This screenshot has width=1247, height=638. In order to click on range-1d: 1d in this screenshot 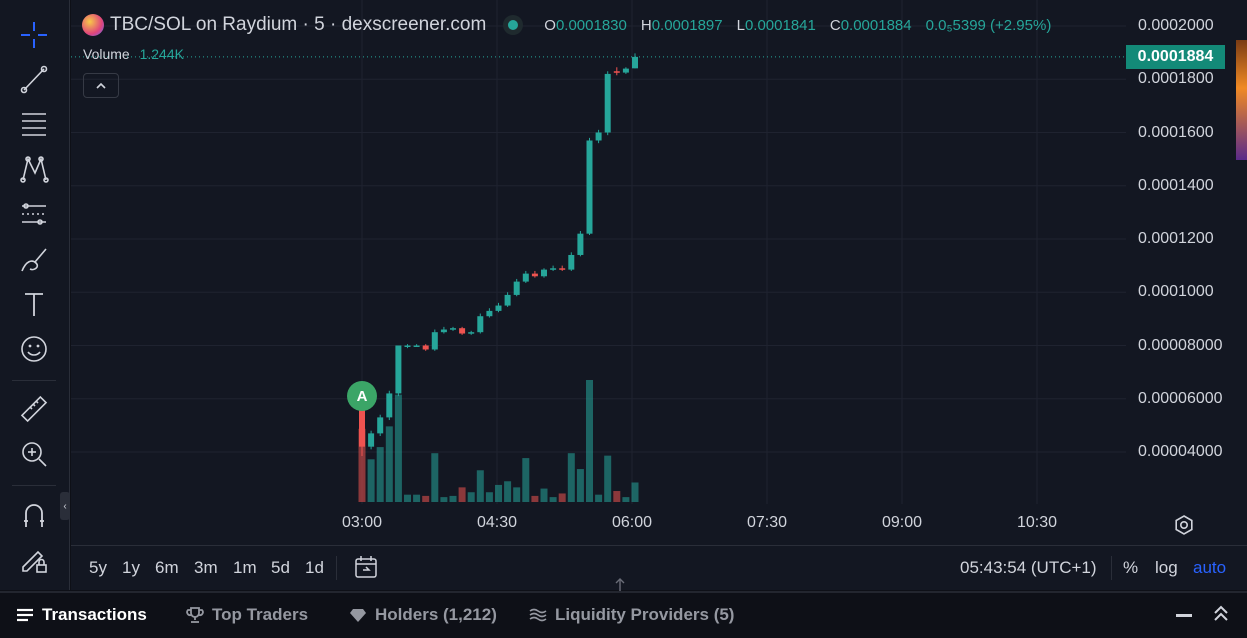, I will do `click(314, 567)`.